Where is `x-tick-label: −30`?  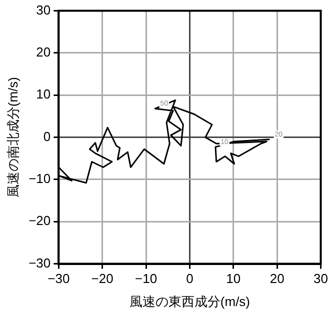
x-tick-label: −30 is located at coordinates (59, 278).